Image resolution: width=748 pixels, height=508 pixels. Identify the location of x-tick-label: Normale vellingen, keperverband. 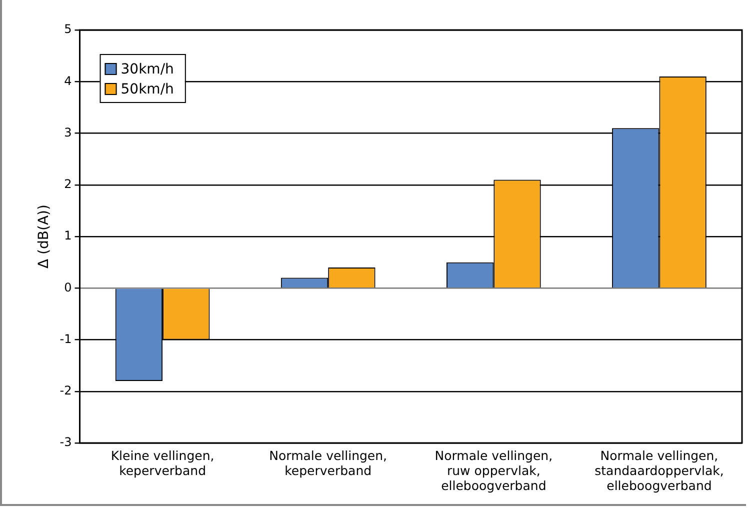
(328, 463).